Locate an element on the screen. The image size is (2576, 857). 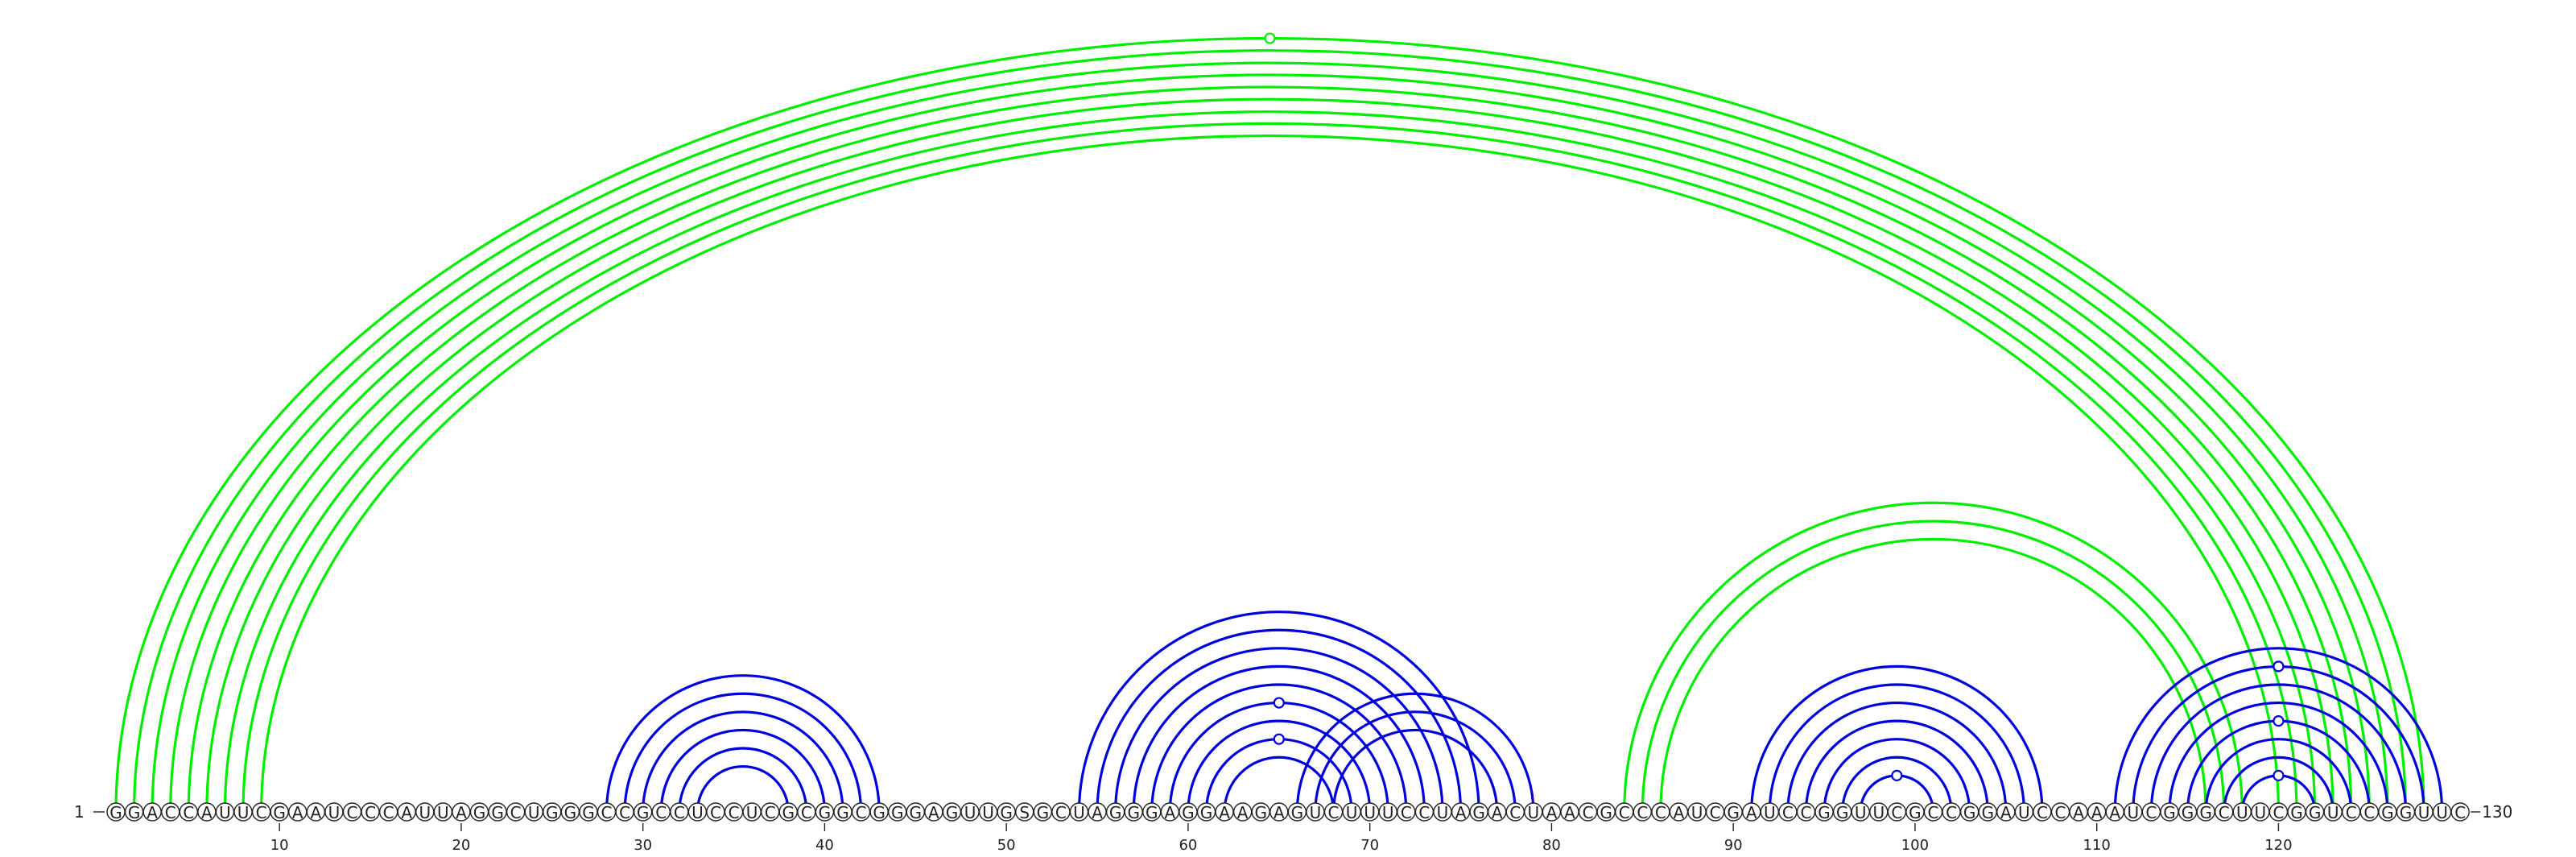
nucleotide-letter: S is located at coordinates (1024, 812).